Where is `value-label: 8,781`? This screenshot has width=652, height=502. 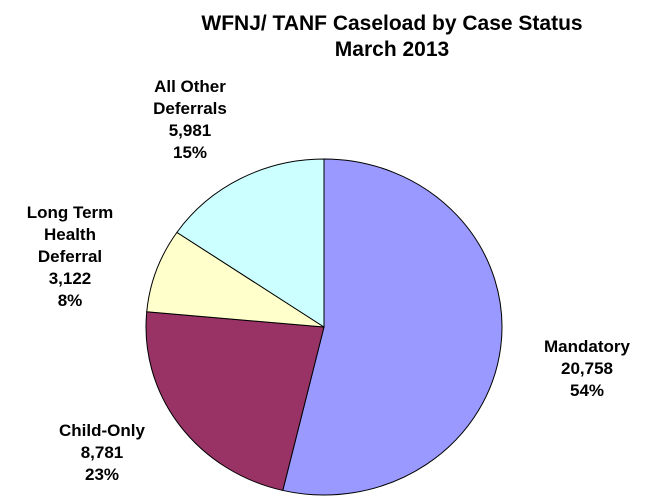
value-label: 8,781 is located at coordinates (102, 452).